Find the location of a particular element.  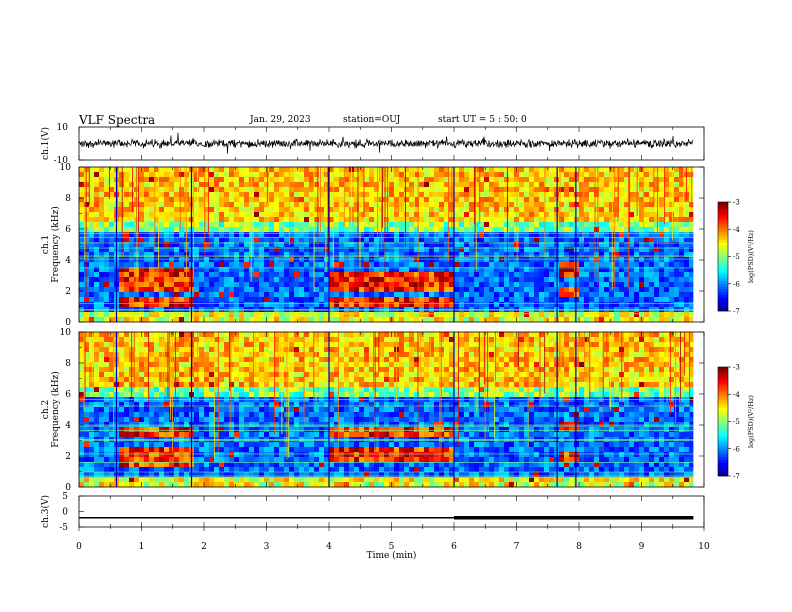

ch1-spectrogram-ytick-label: 0 is located at coordinates (68, 323).